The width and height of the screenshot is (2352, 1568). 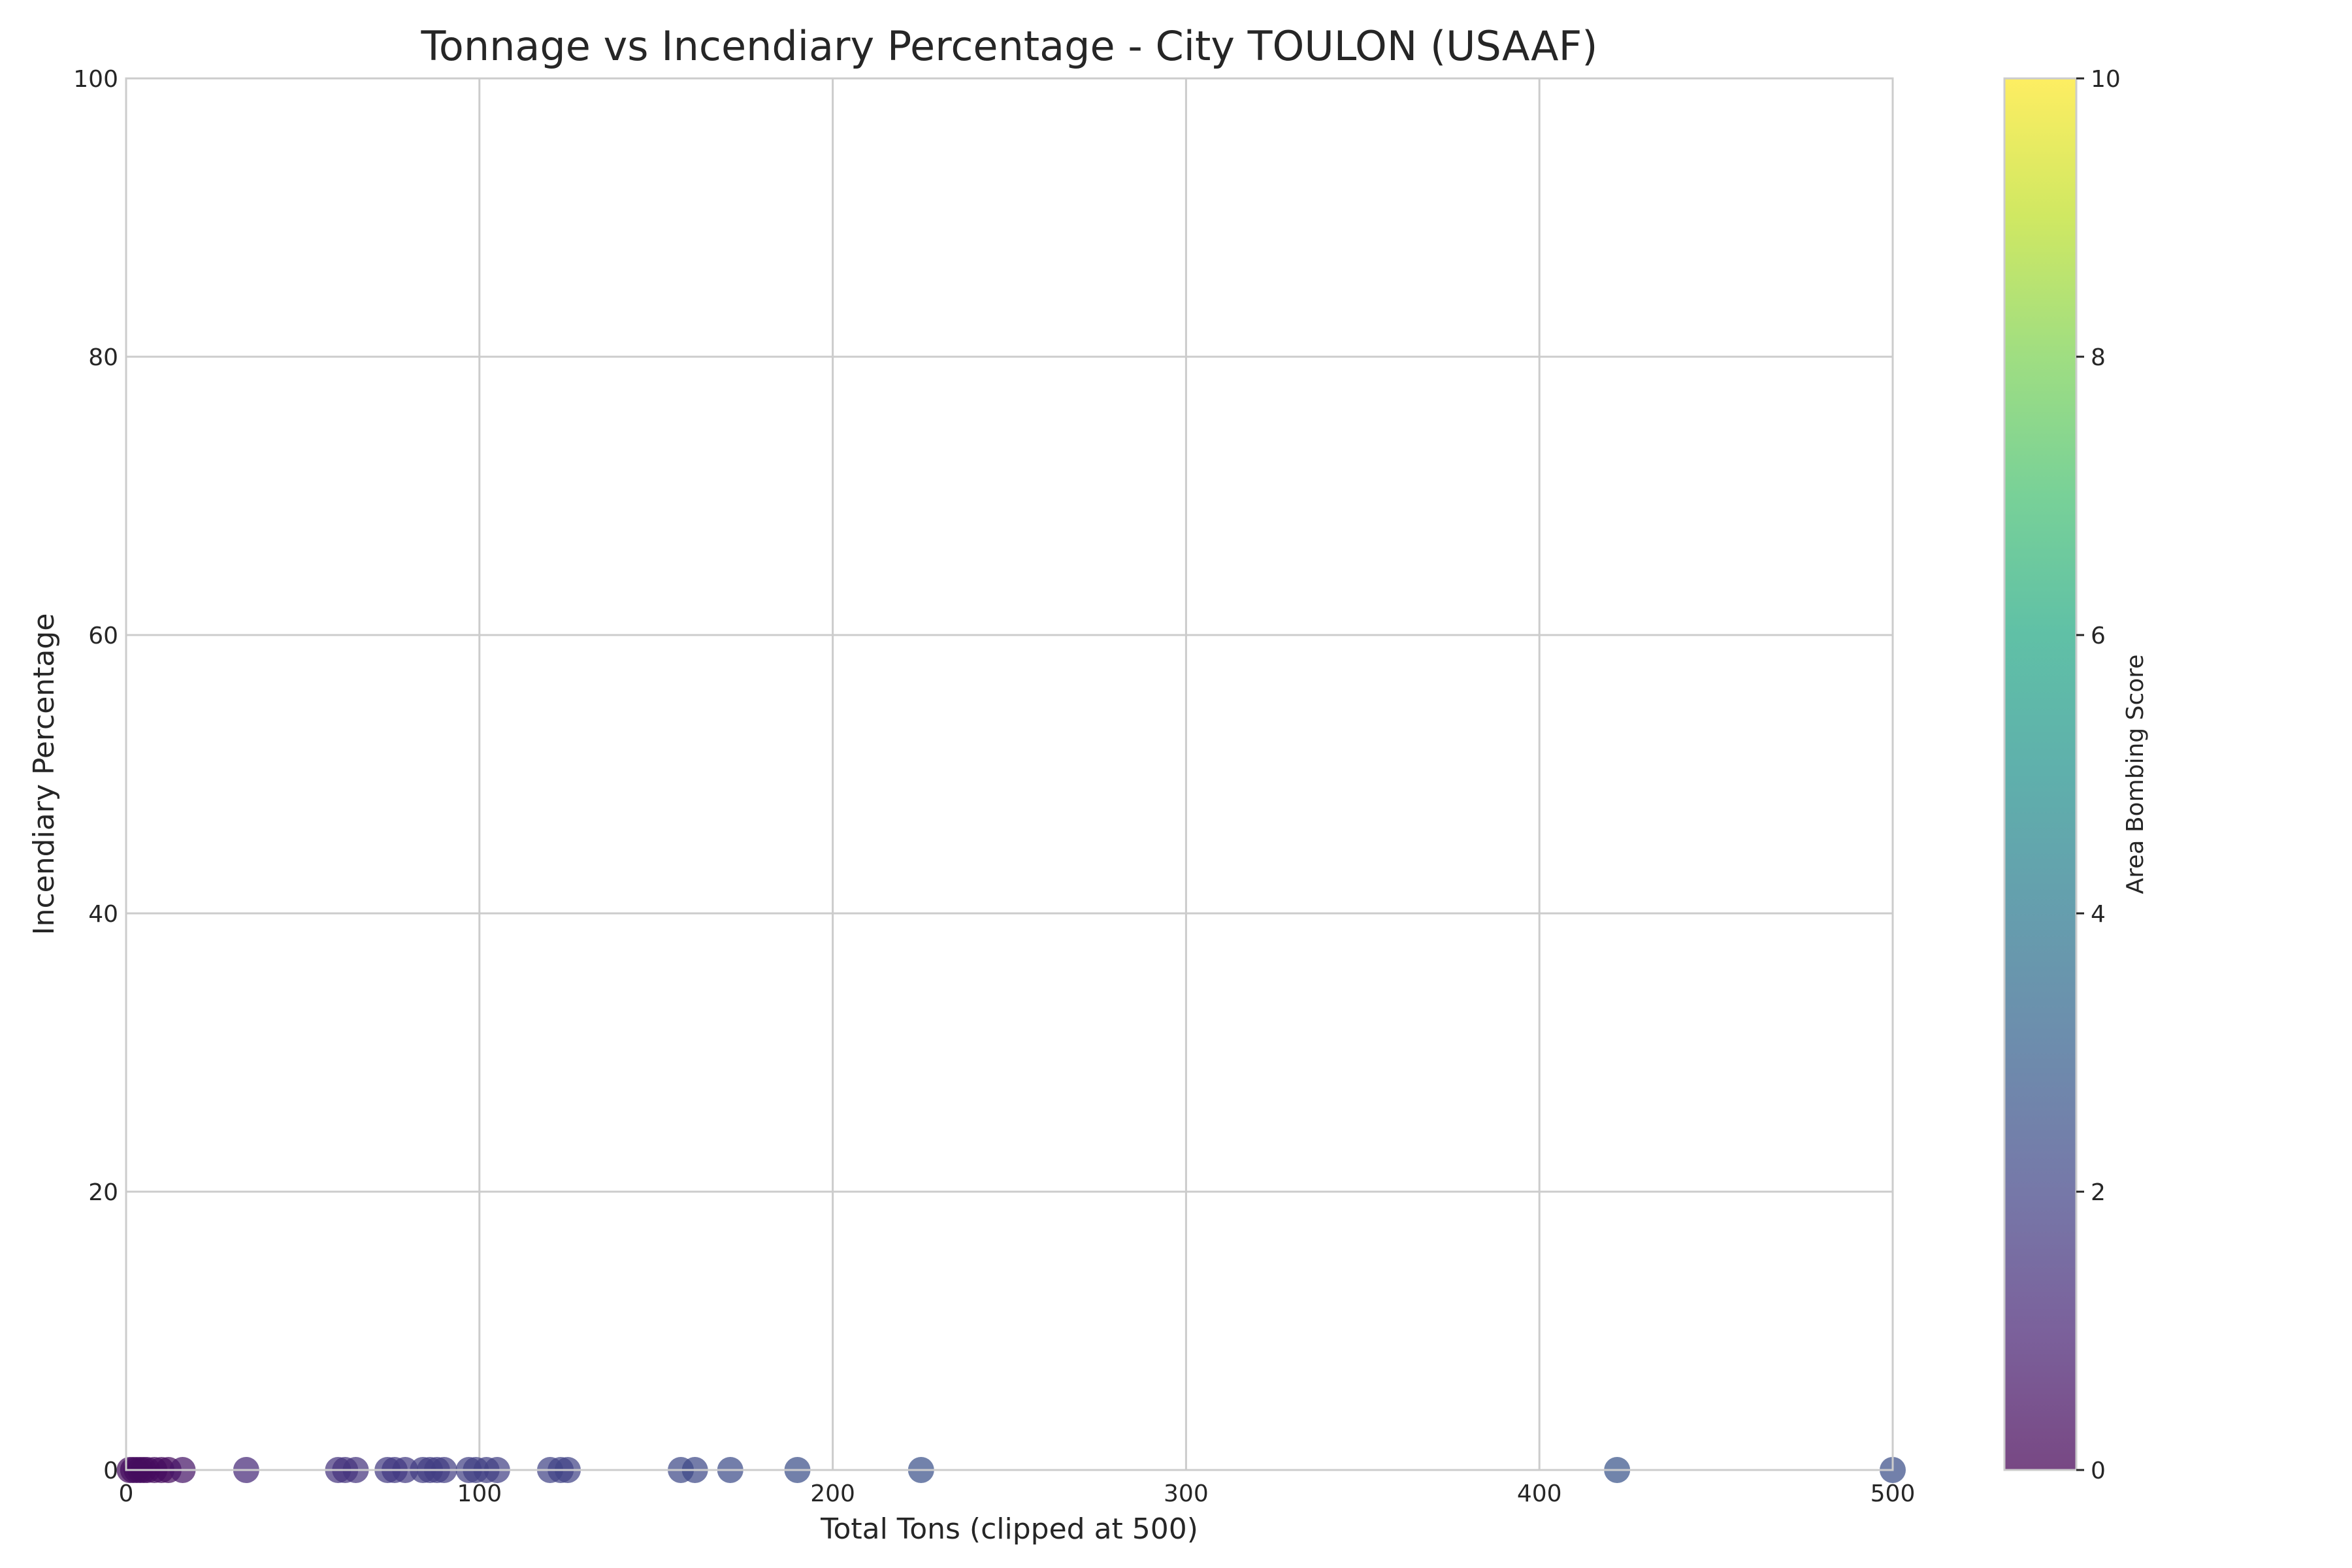 I want to click on colorbar-tick-label: 4, so click(x=2098, y=914).